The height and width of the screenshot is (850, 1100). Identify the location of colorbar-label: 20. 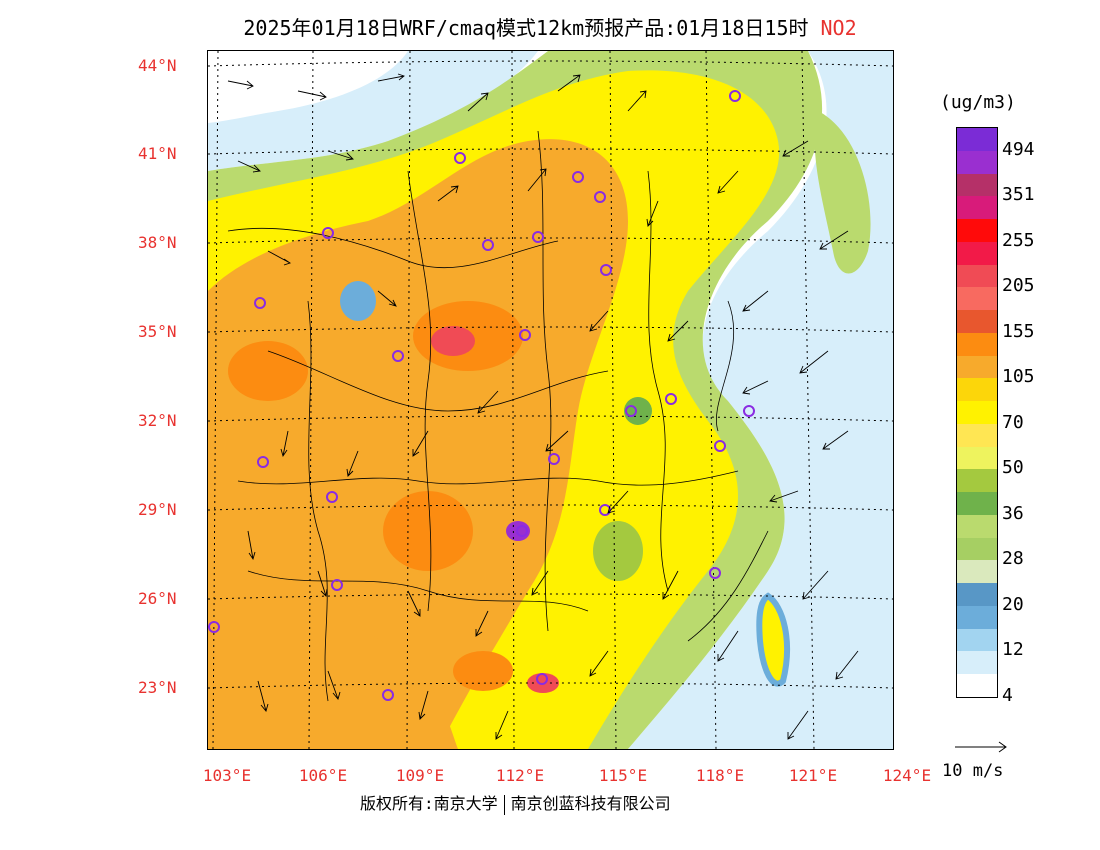
(1013, 604).